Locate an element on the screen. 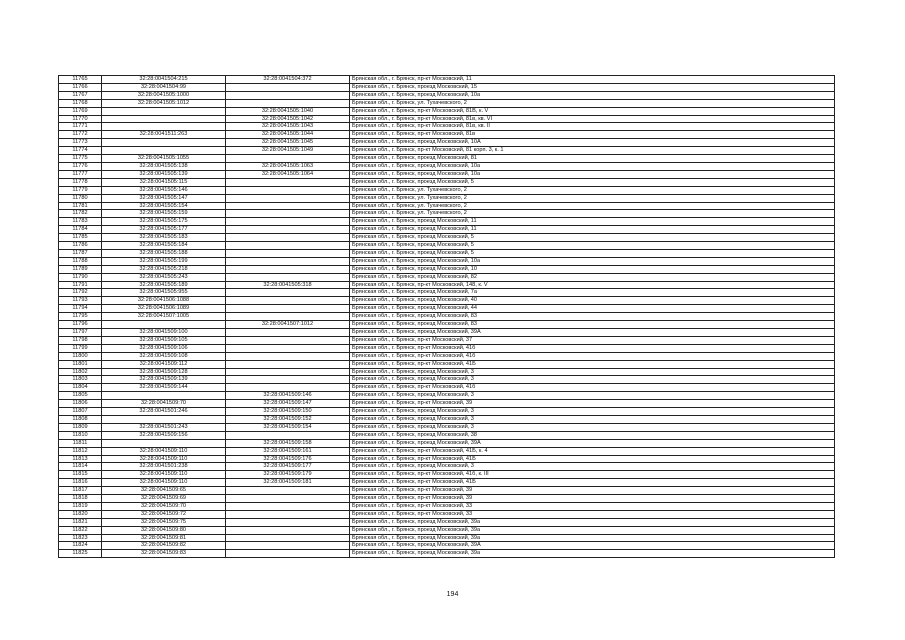  cadastral-number-cell: 32:28:0041509:83 is located at coordinates (163, 554).